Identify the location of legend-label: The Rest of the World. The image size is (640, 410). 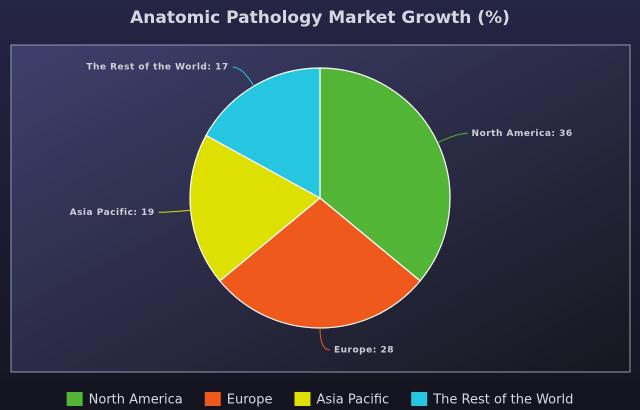
(502, 400).